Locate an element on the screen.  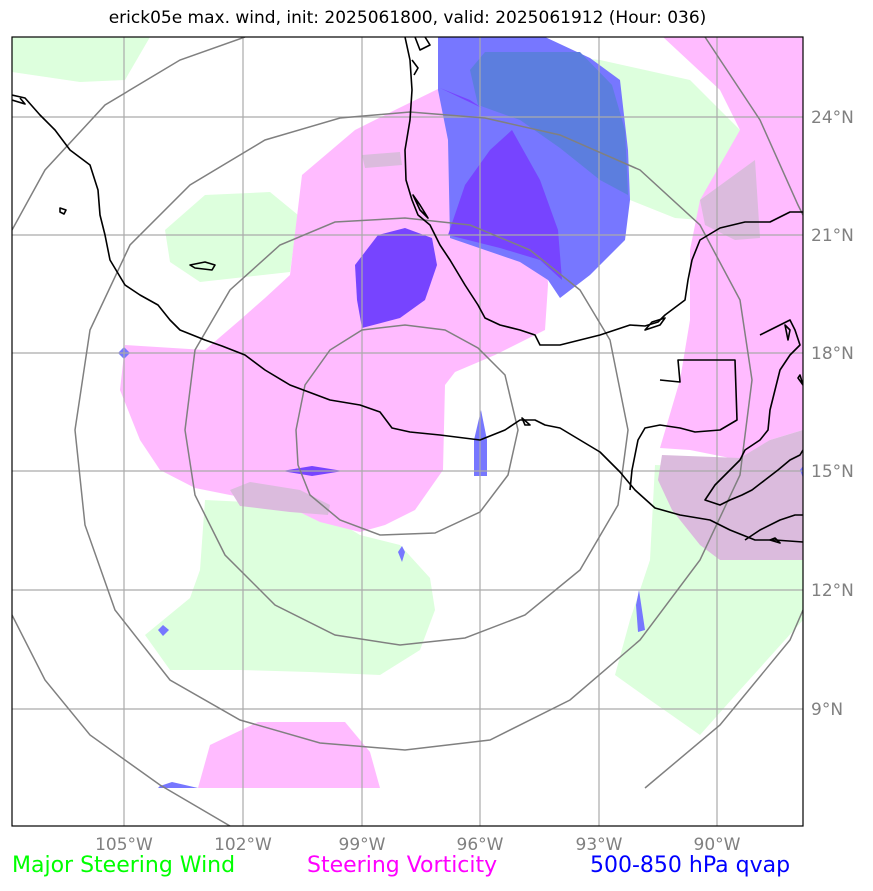
legend-steering-vorticity: Steering Vorticity is located at coordinates (402, 865).